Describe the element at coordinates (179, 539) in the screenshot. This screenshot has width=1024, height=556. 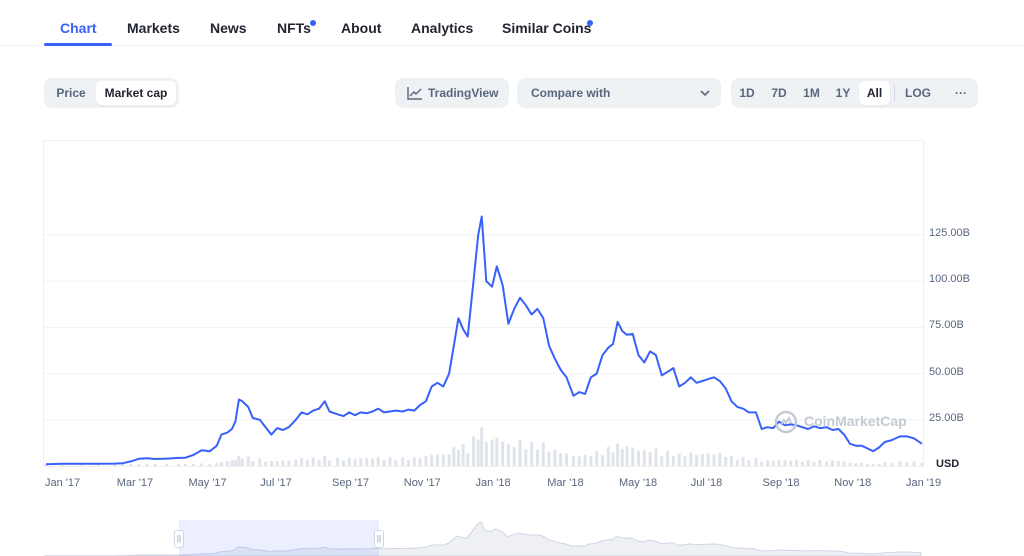
I see `navigator-left-handle: ||` at that location.